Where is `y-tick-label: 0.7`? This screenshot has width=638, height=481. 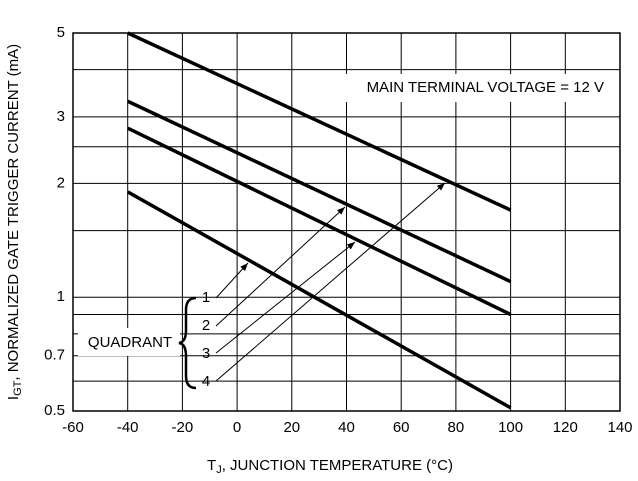
y-tick-label: 0.7 is located at coordinates (54, 355).